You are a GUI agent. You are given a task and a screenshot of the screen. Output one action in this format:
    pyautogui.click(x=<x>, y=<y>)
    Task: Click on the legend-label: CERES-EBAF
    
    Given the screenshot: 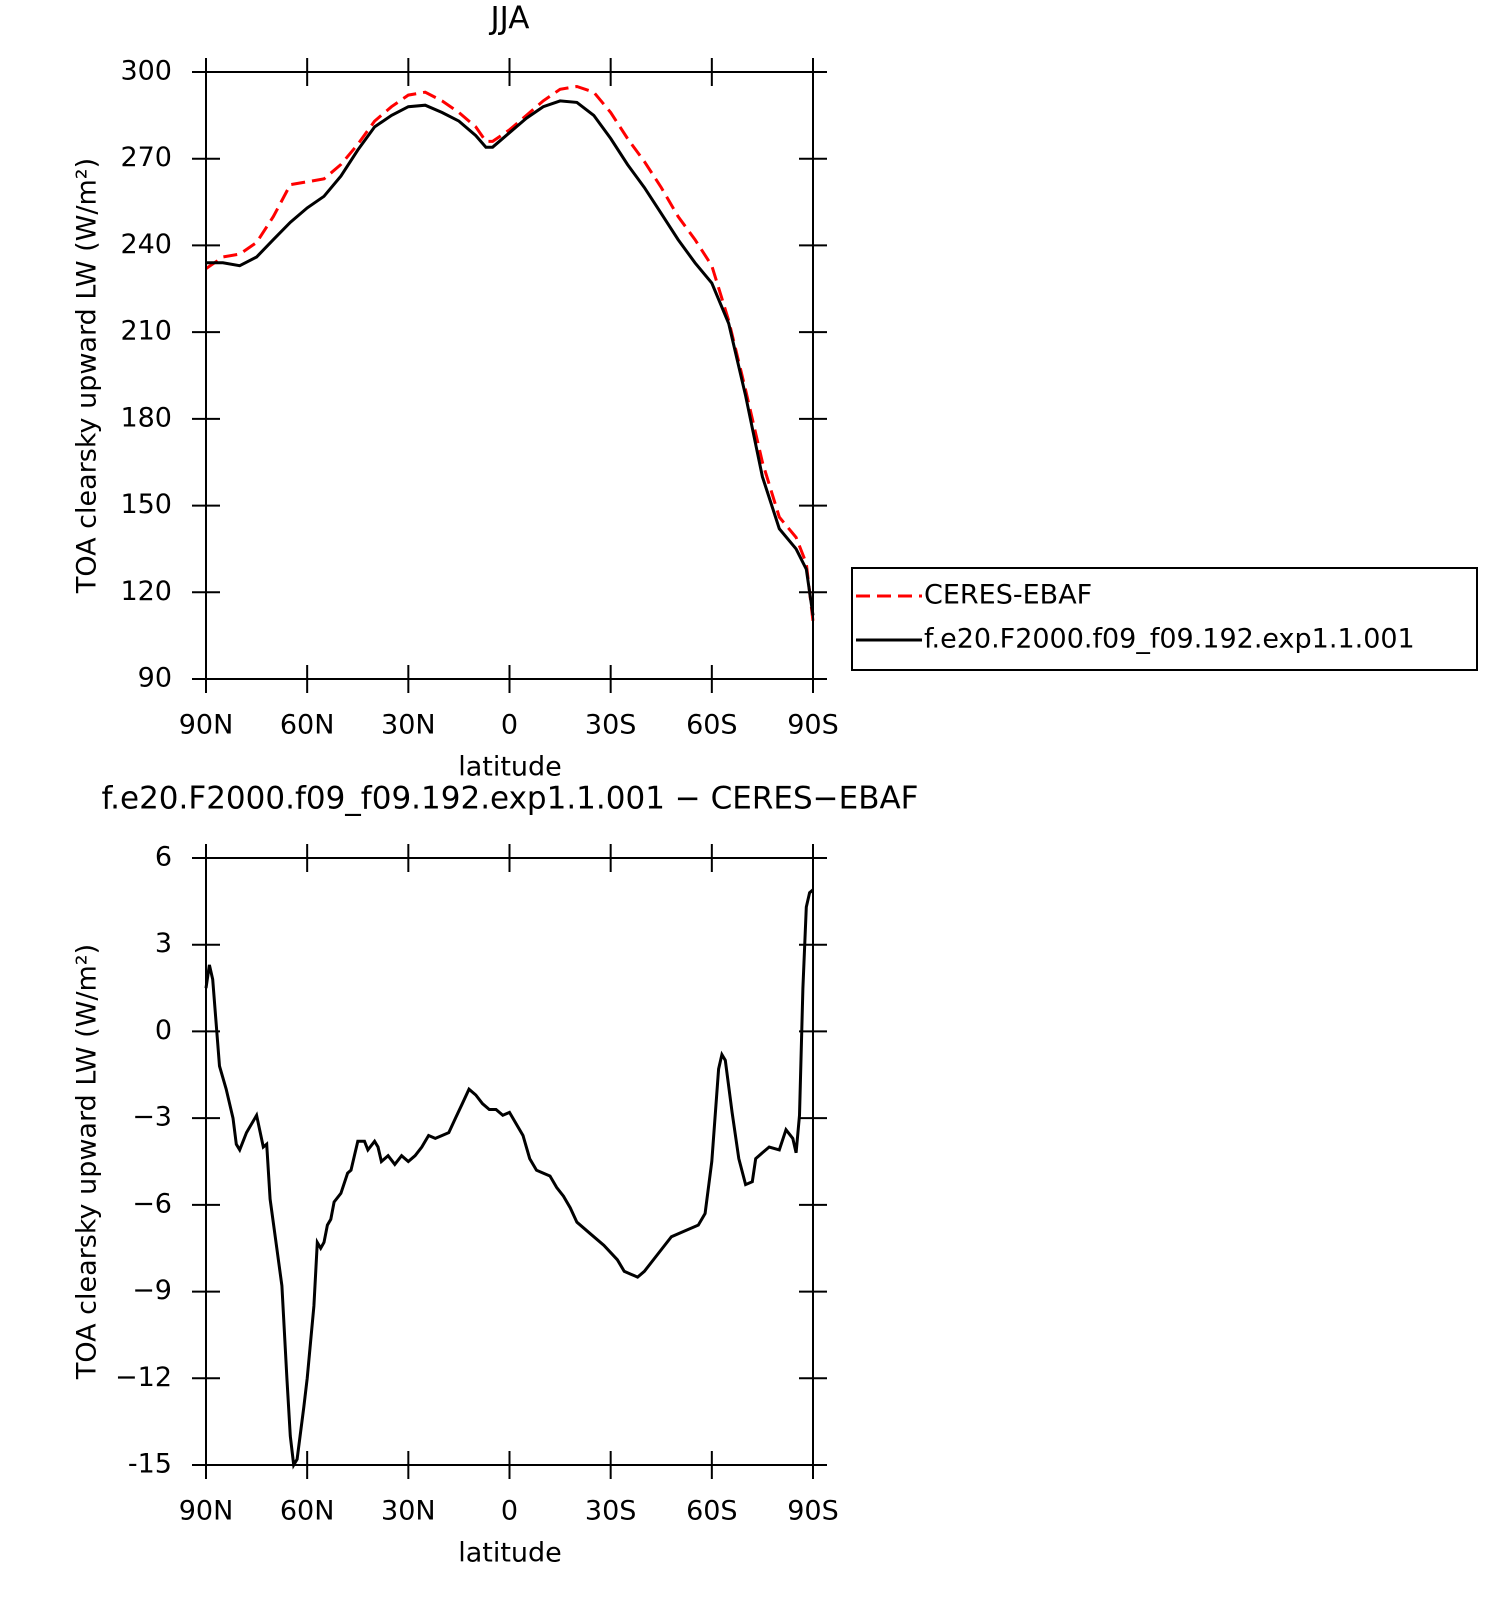 What is the action you would take?
    pyautogui.click(x=1008, y=595)
    